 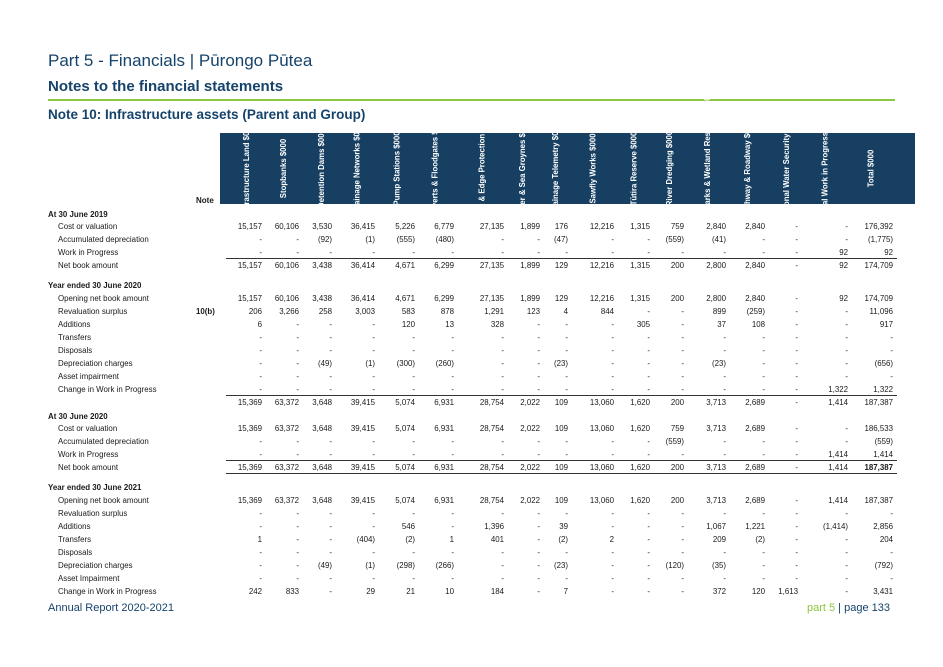 I want to click on cell-value: 12,216, so click(x=601, y=298).